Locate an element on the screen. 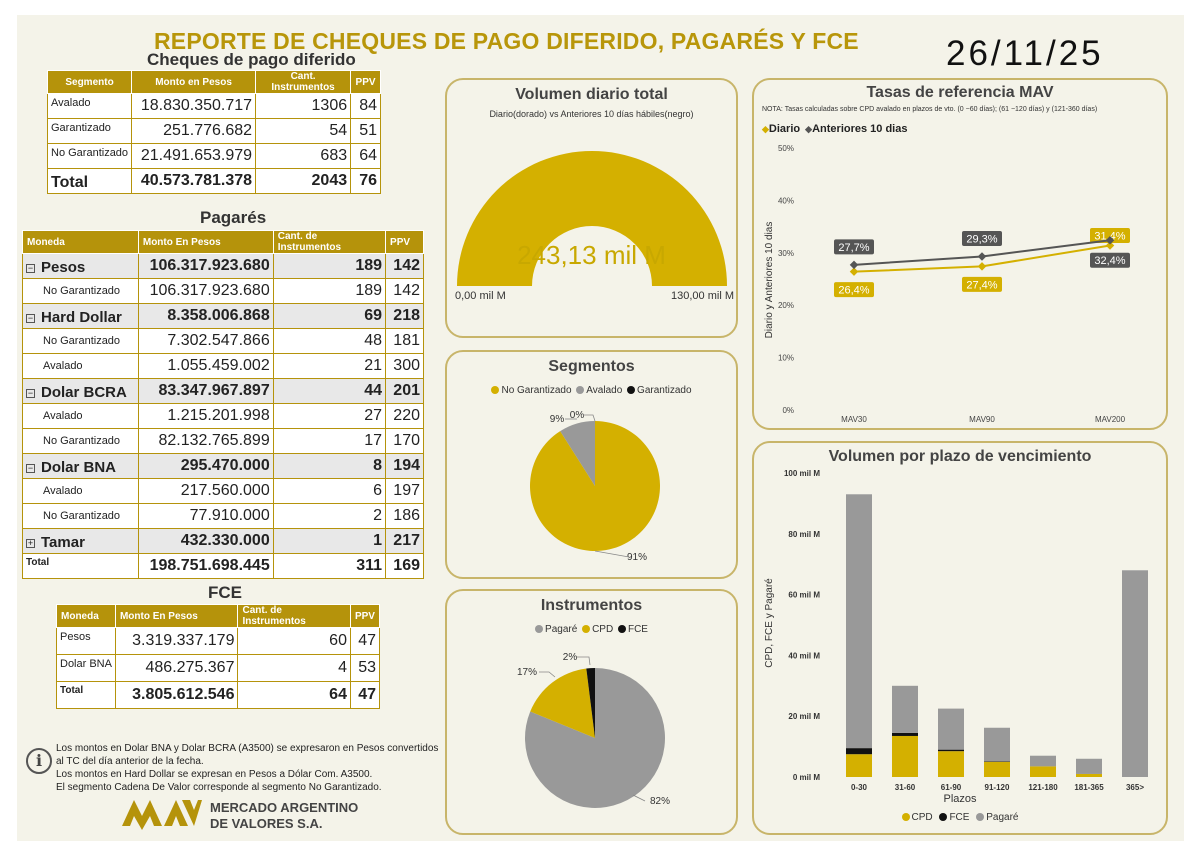  group-label: Pesos is located at coordinates (63, 267).